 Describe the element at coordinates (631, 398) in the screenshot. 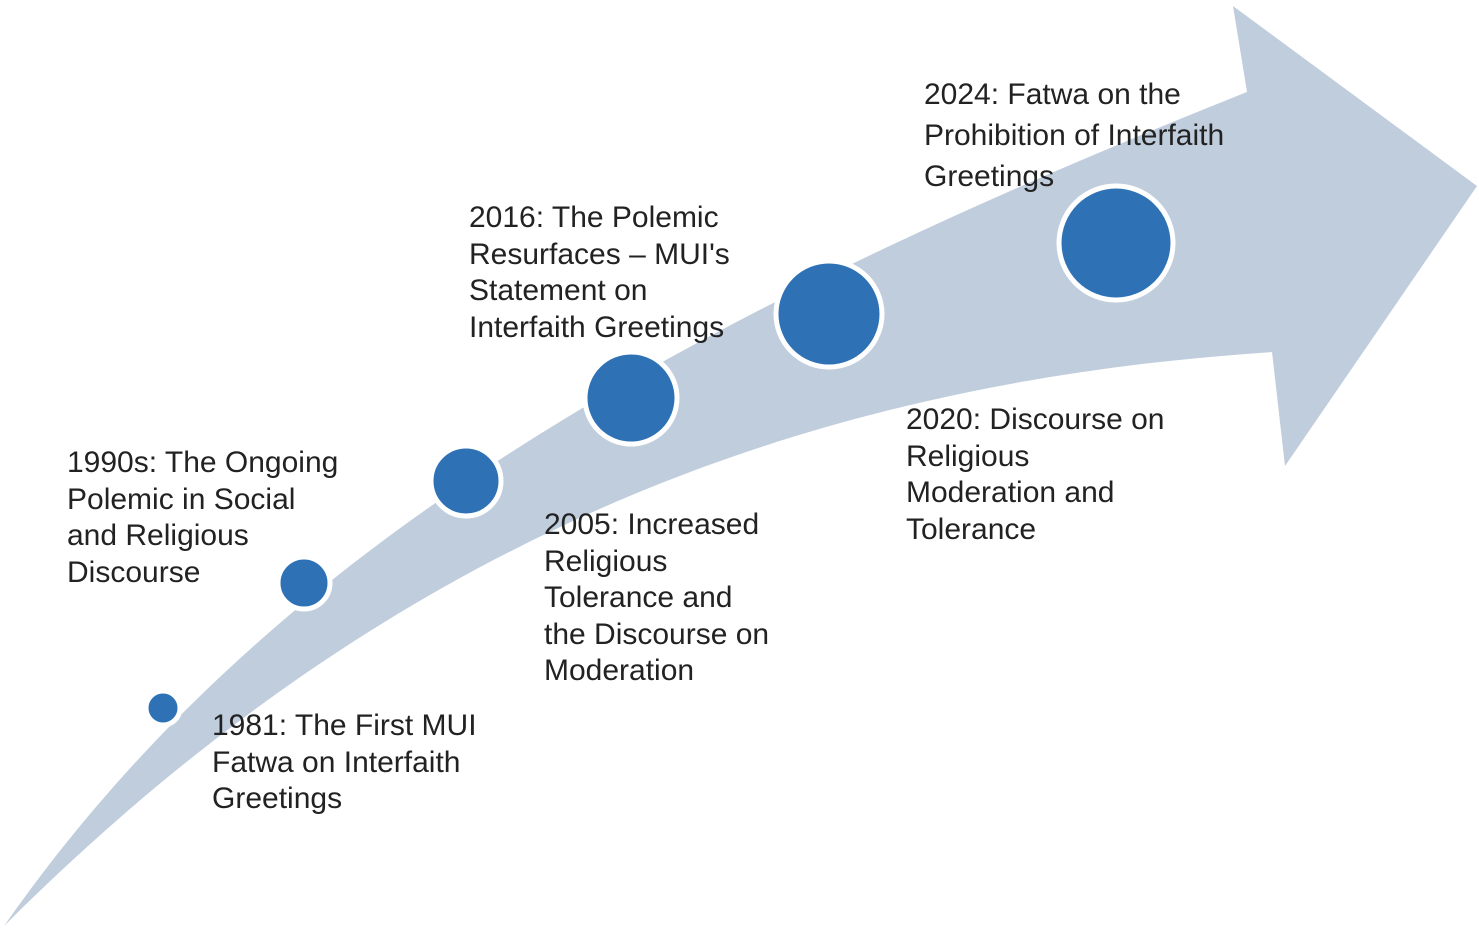

I see `milestone-marker-2016` at that location.